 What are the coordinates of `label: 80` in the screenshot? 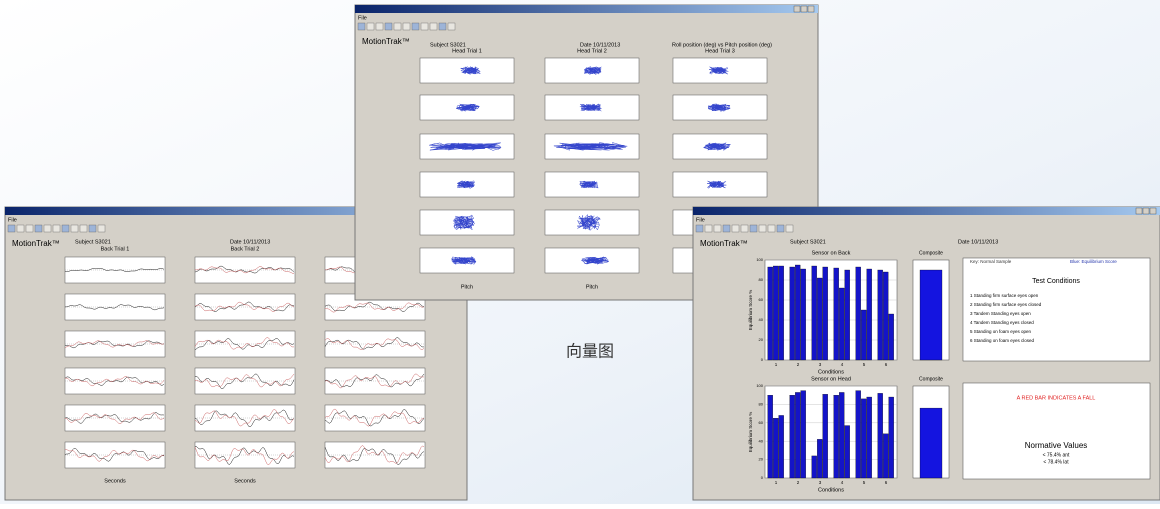 It's located at (761, 403).